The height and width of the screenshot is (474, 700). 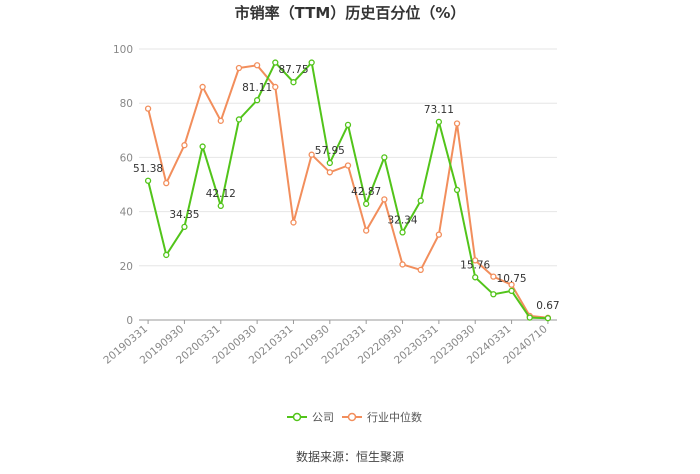 I want to click on y-tick-label: 80, so click(x=126, y=104).